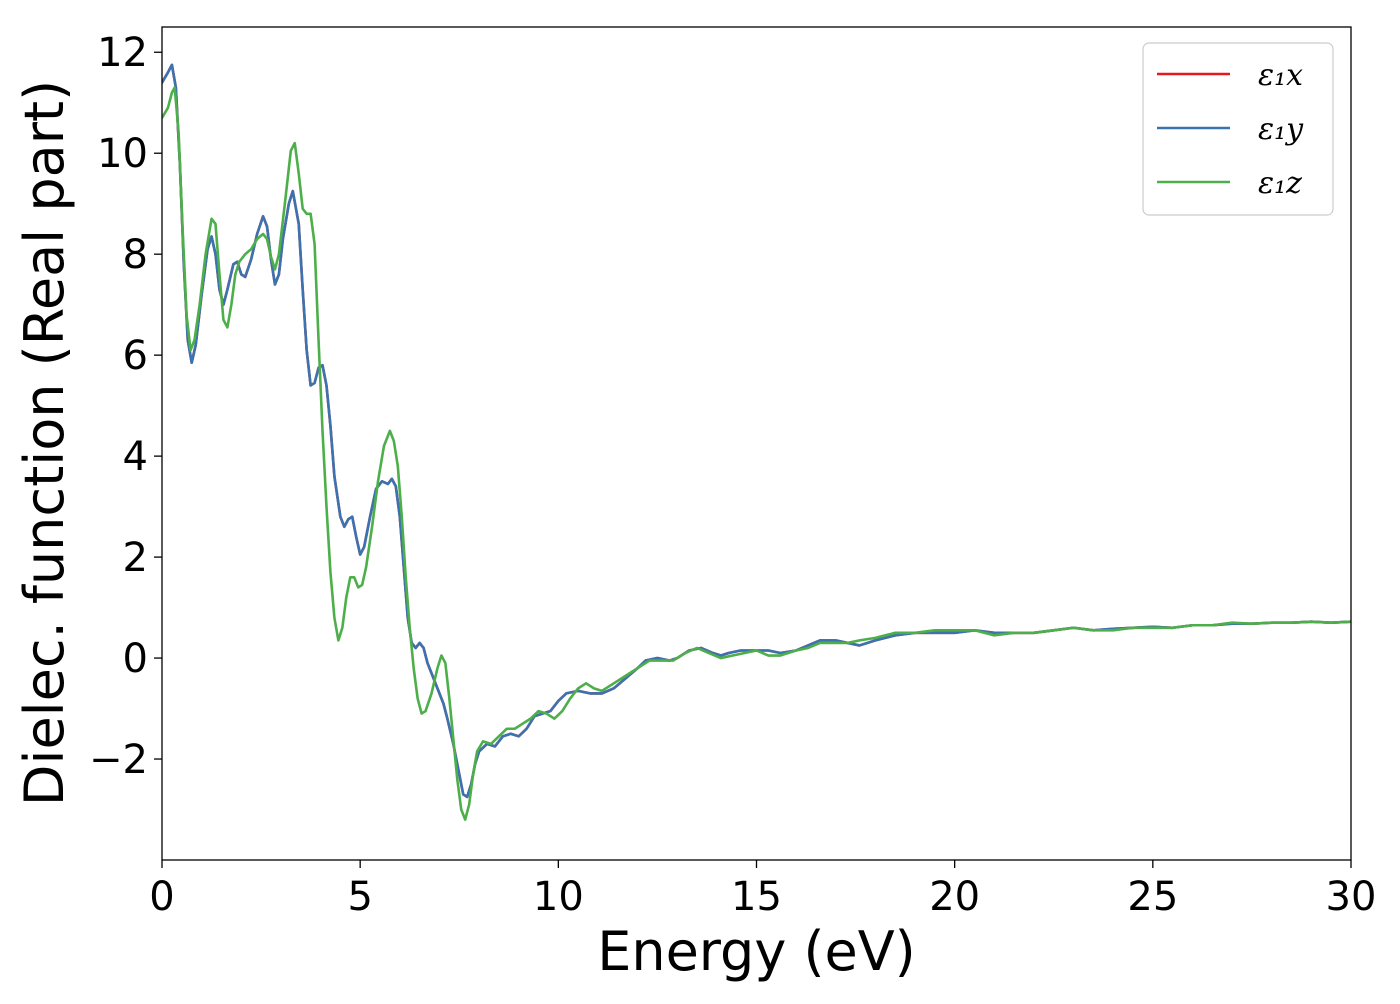 The width and height of the screenshot is (1400, 1004). What do you see at coordinates (1281, 129) in the screenshot?
I see `legend-label-1: ε₁y` at bounding box center [1281, 129].